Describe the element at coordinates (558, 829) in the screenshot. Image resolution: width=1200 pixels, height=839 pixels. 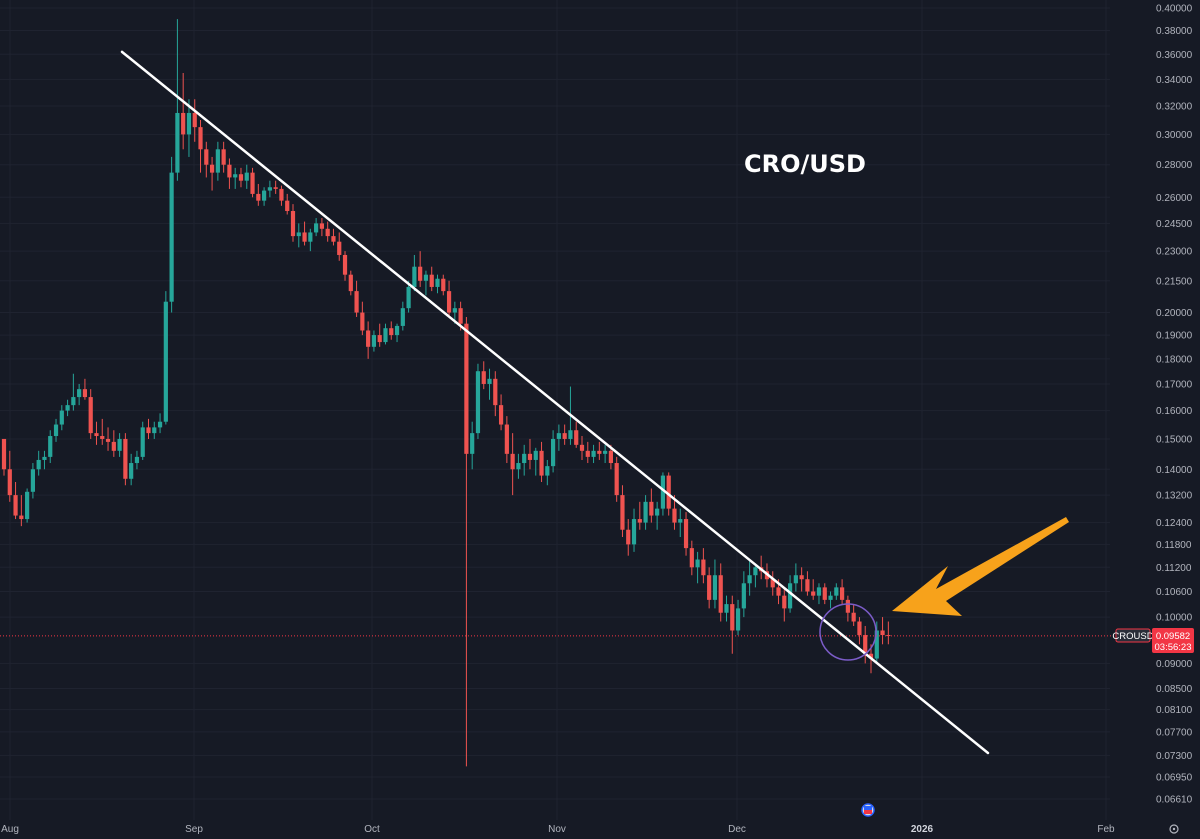
I see `time-axis: Aug Sep Oct Nov Dec 2026 Feb` at that location.